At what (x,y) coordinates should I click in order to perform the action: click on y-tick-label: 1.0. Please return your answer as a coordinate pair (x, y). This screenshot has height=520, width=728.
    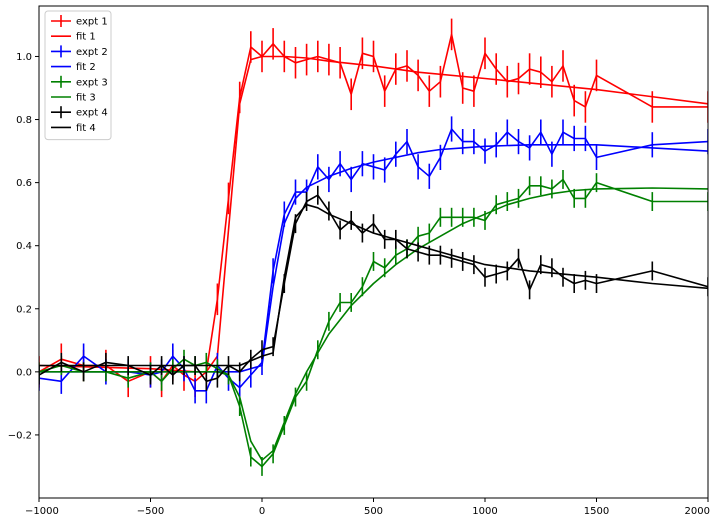
    Looking at the image, I should click on (24, 57).